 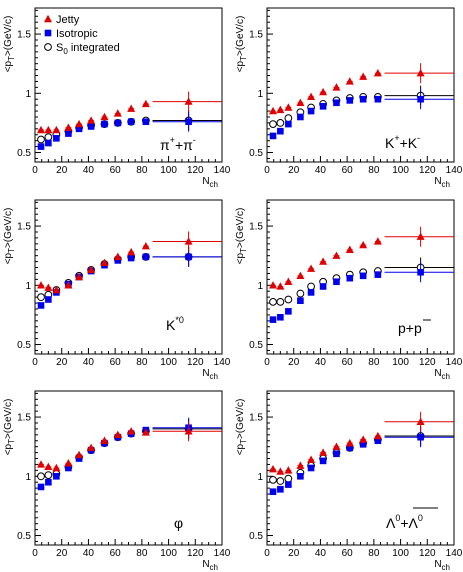 I want to click on legend: Jetty Isotropic S0 integrated, so click(x=82, y=35).